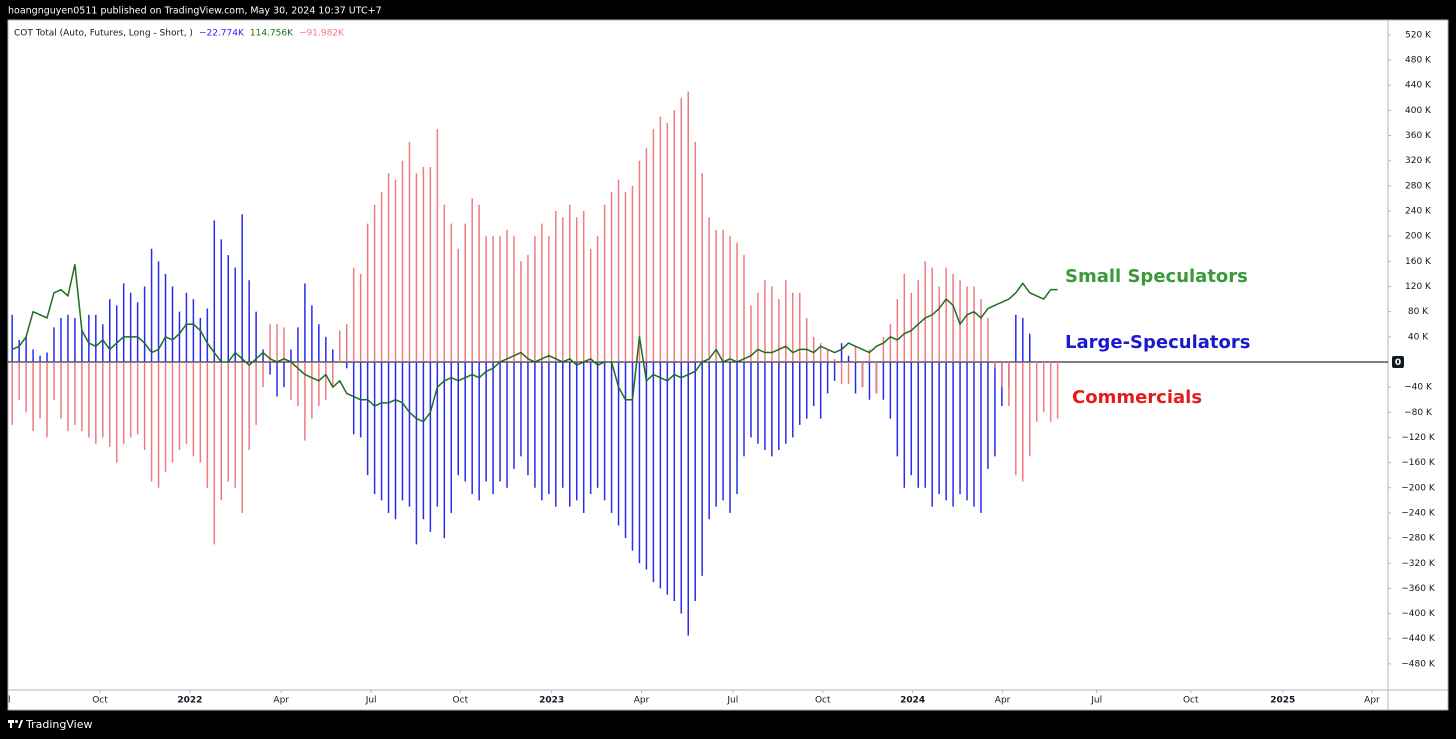 The height and width of the screenshot is (739, 1456). I want to click on y-tick-label: −200 K, so click(1418, 488).